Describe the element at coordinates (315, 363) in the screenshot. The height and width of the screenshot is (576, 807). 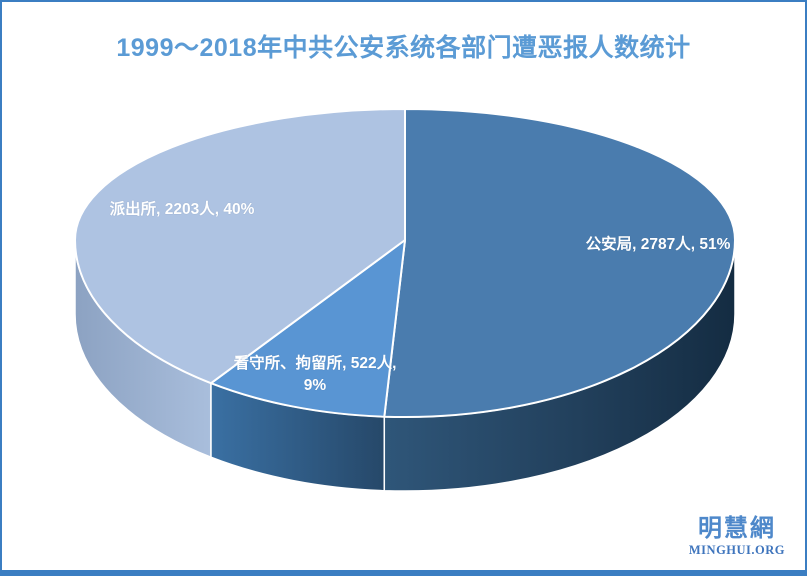
I see `slice-label-kanshousuo-line1: 看守所、拘留所, 522人,` at that location.